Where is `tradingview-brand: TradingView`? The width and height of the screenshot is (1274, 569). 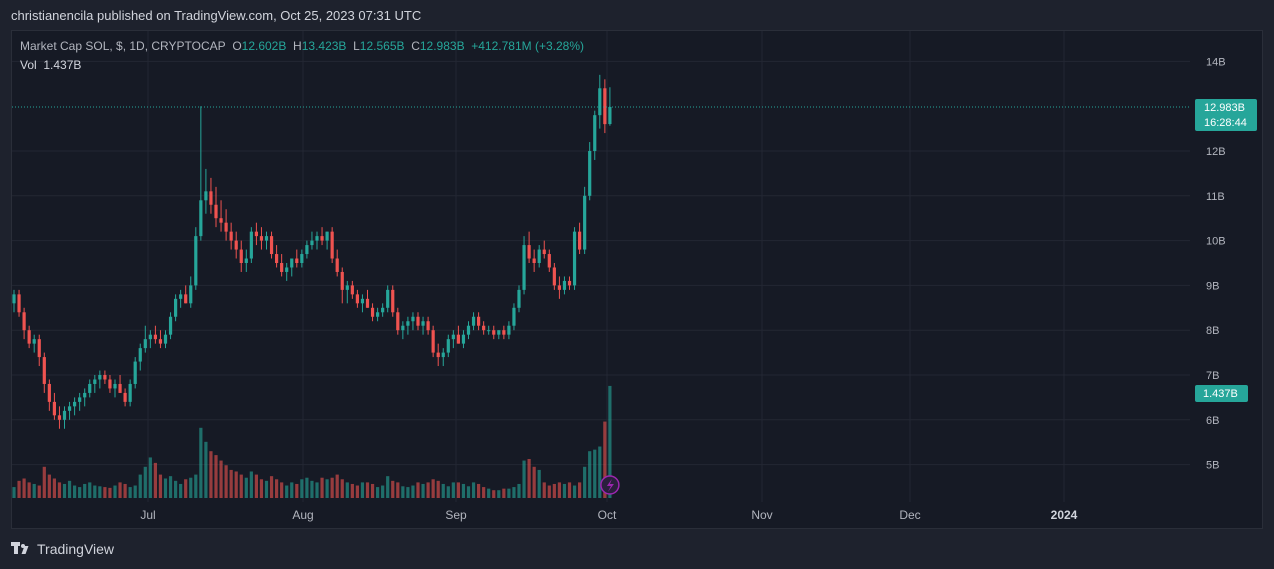
tradingview-brand: TradingView is located at coordinates (62, 549).